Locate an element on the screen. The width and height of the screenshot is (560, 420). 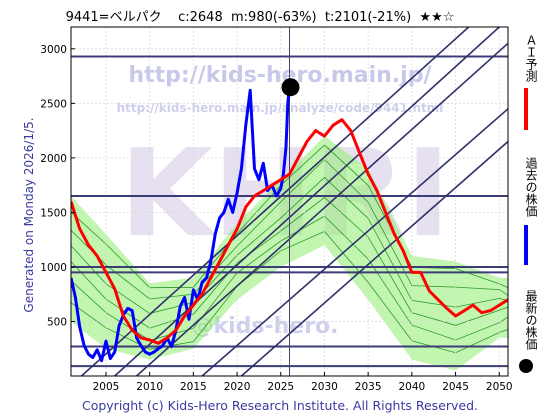
x-tick-label: 2050 is located at coordinates (499, 387).